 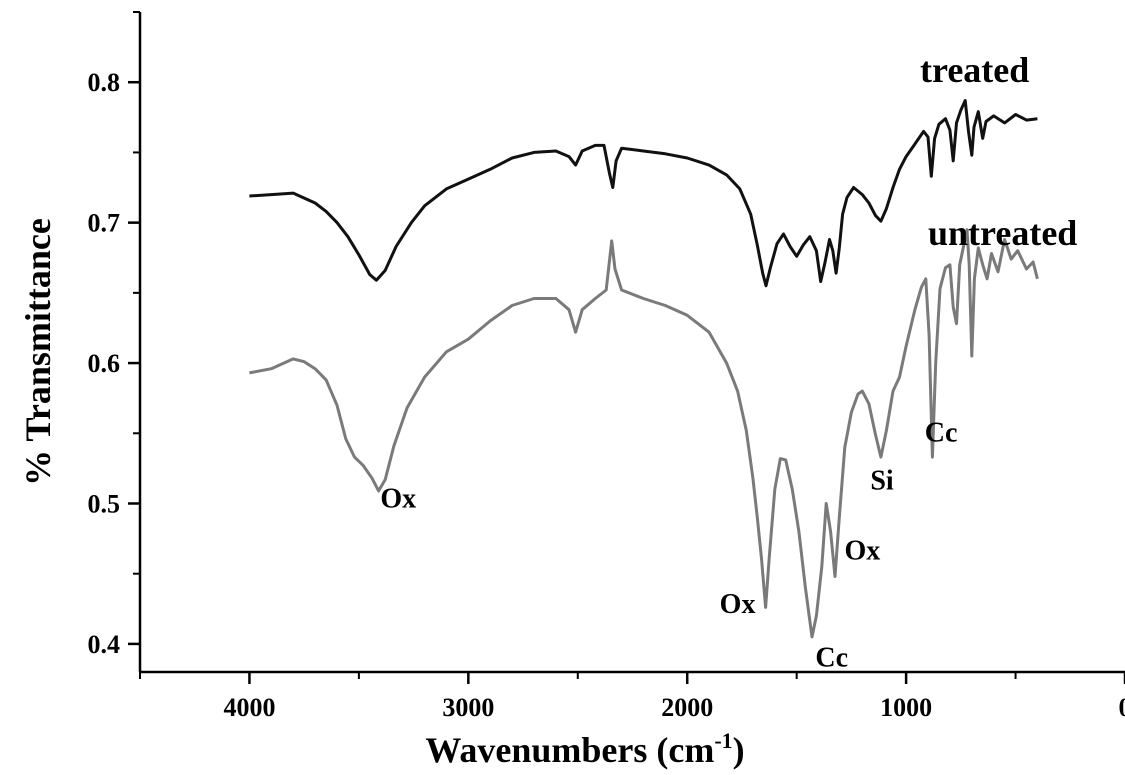 What do you see at coordinates (687, 707) in the screenshot?
I see `x-tick-label: 2000` at bounding box center [687, 707].